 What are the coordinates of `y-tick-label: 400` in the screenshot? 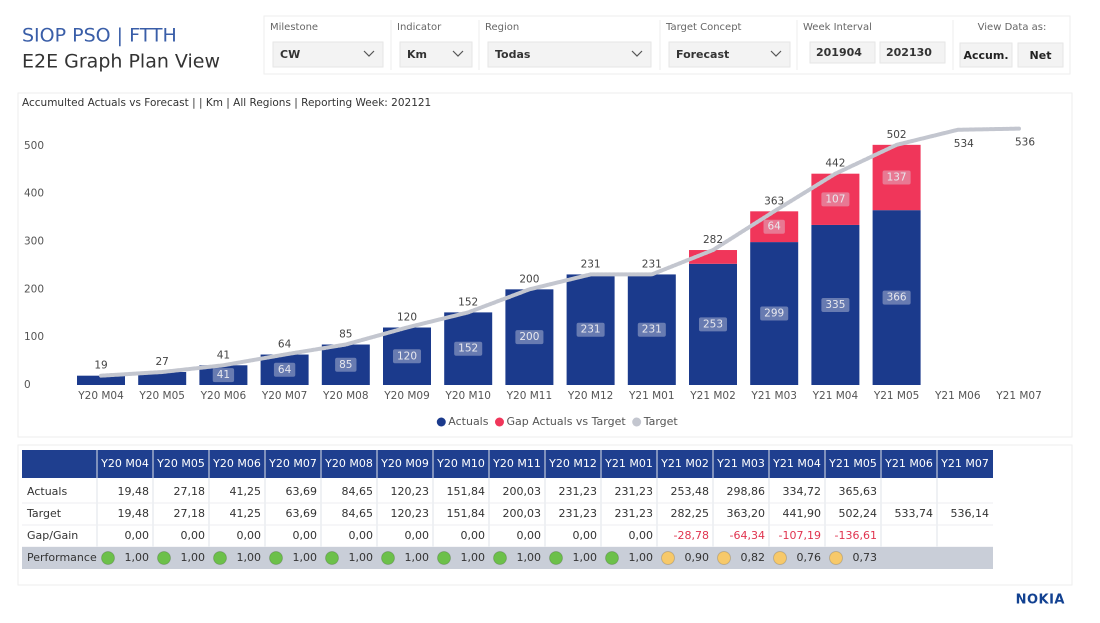 It's located at (34, 194).